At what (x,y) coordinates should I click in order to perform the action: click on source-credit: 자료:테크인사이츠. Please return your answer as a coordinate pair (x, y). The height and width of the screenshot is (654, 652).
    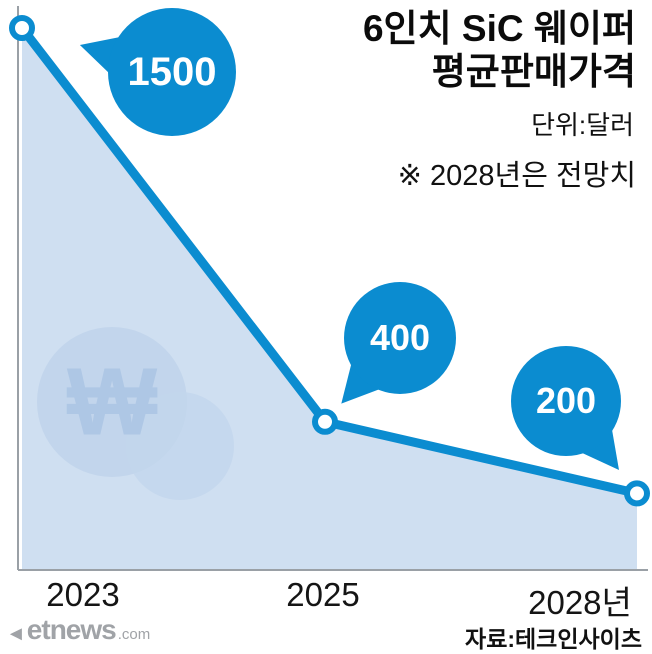
    Looking at the image, I should click on (553, 639).